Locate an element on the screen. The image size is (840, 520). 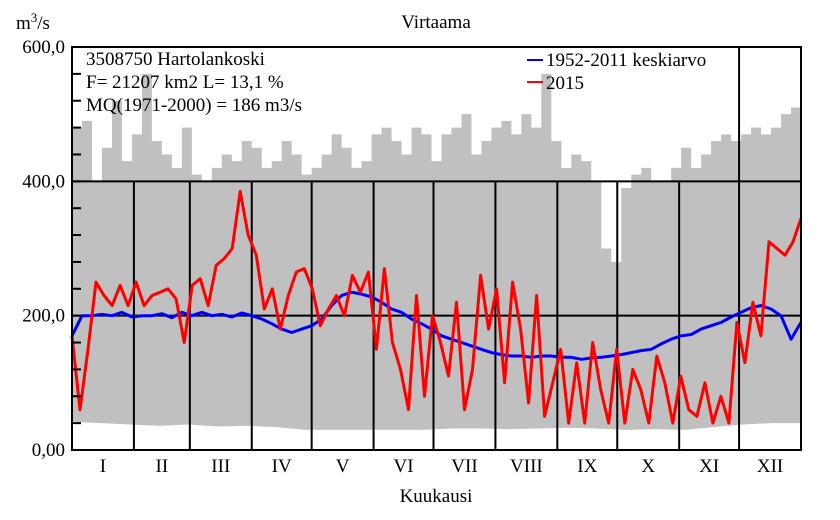
month-label: X is located at coordinates (648, 466).